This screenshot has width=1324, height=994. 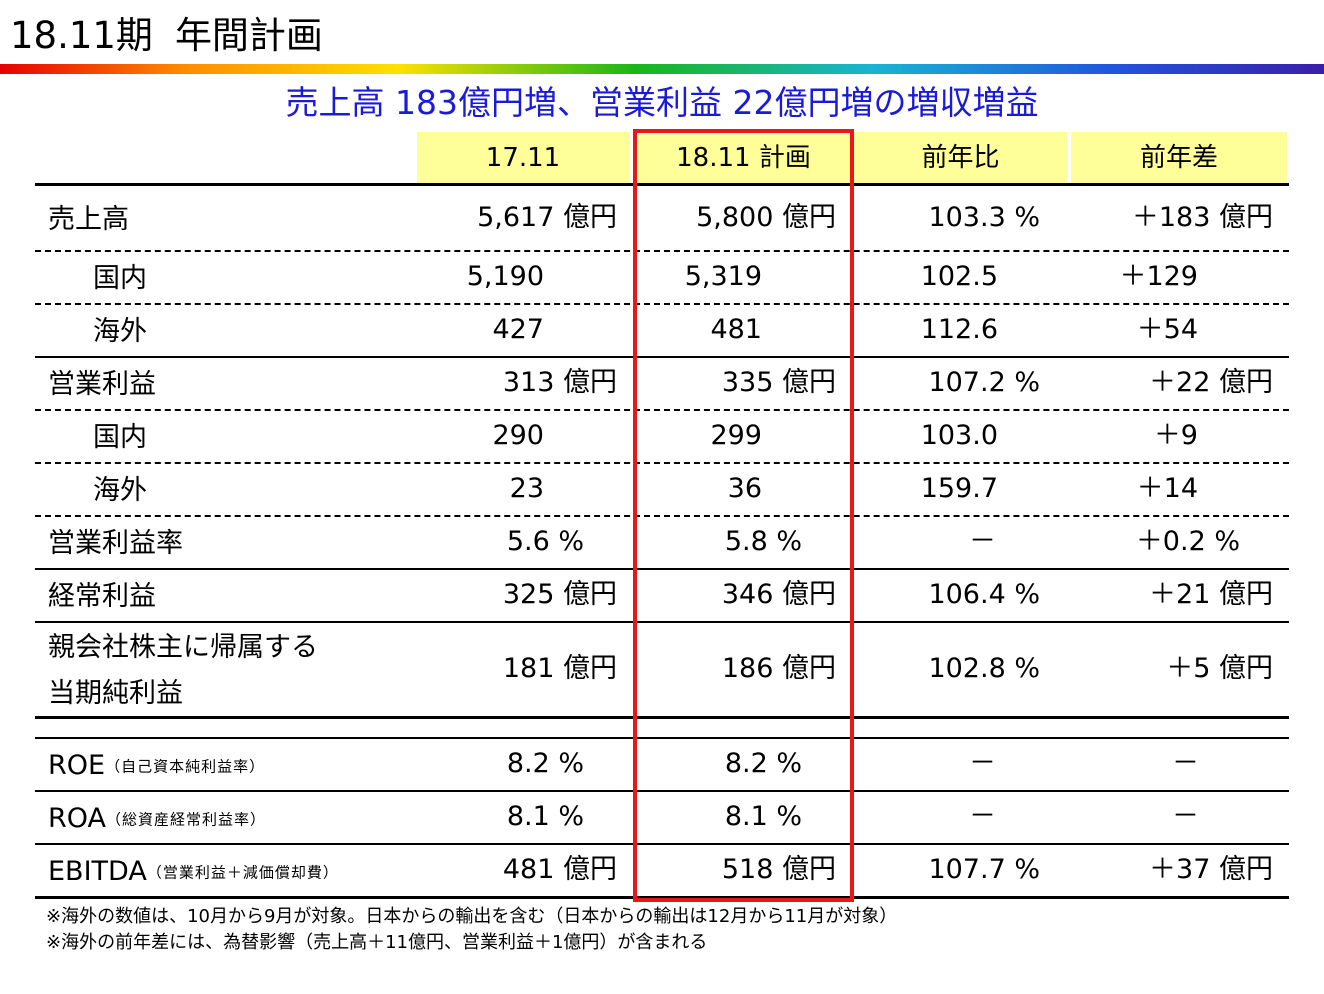 I want to click on cell-ordinary-income-17-11: 325 億円, so click(x=559, y=594).